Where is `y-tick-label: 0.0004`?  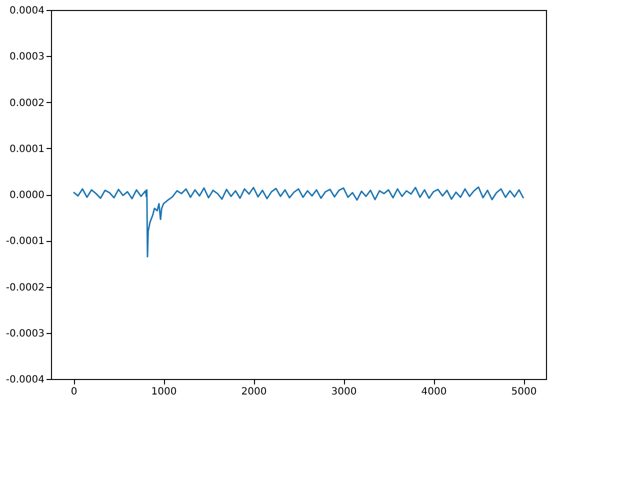 y-tick-label: 0.0004 is located at coordinates (27, 11).